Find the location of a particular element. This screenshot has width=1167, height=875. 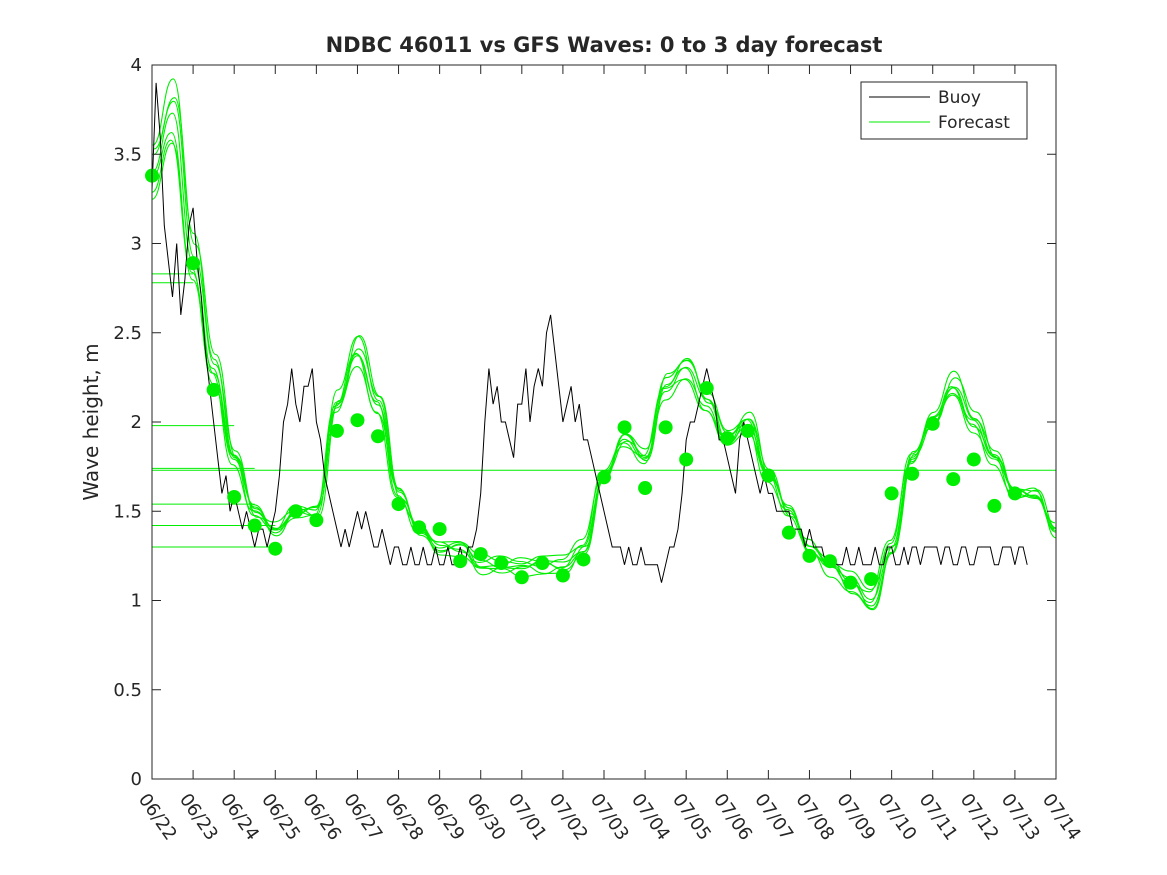

x-tick-label: 07/09 is located at coordinates (855, 817).